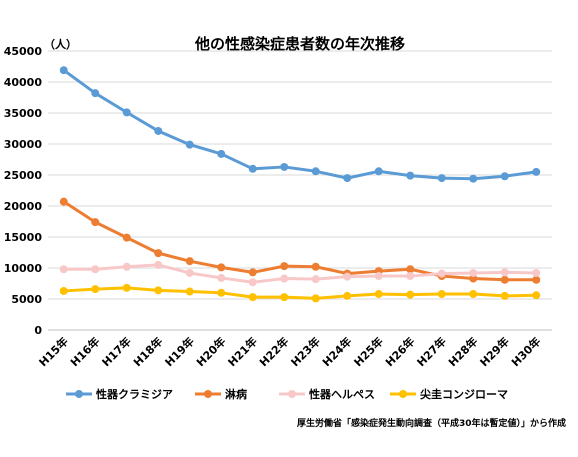  What do you see at coordinates (368, 351) in the screenshot?
I see `x-tick-label: H25年` at bounding box center [368, 351].